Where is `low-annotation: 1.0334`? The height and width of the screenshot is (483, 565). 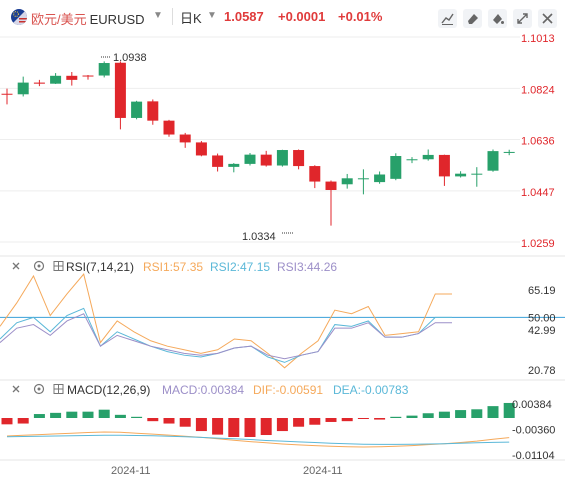
low-annotation: 1.0334 is located at coordinates (259, 237).